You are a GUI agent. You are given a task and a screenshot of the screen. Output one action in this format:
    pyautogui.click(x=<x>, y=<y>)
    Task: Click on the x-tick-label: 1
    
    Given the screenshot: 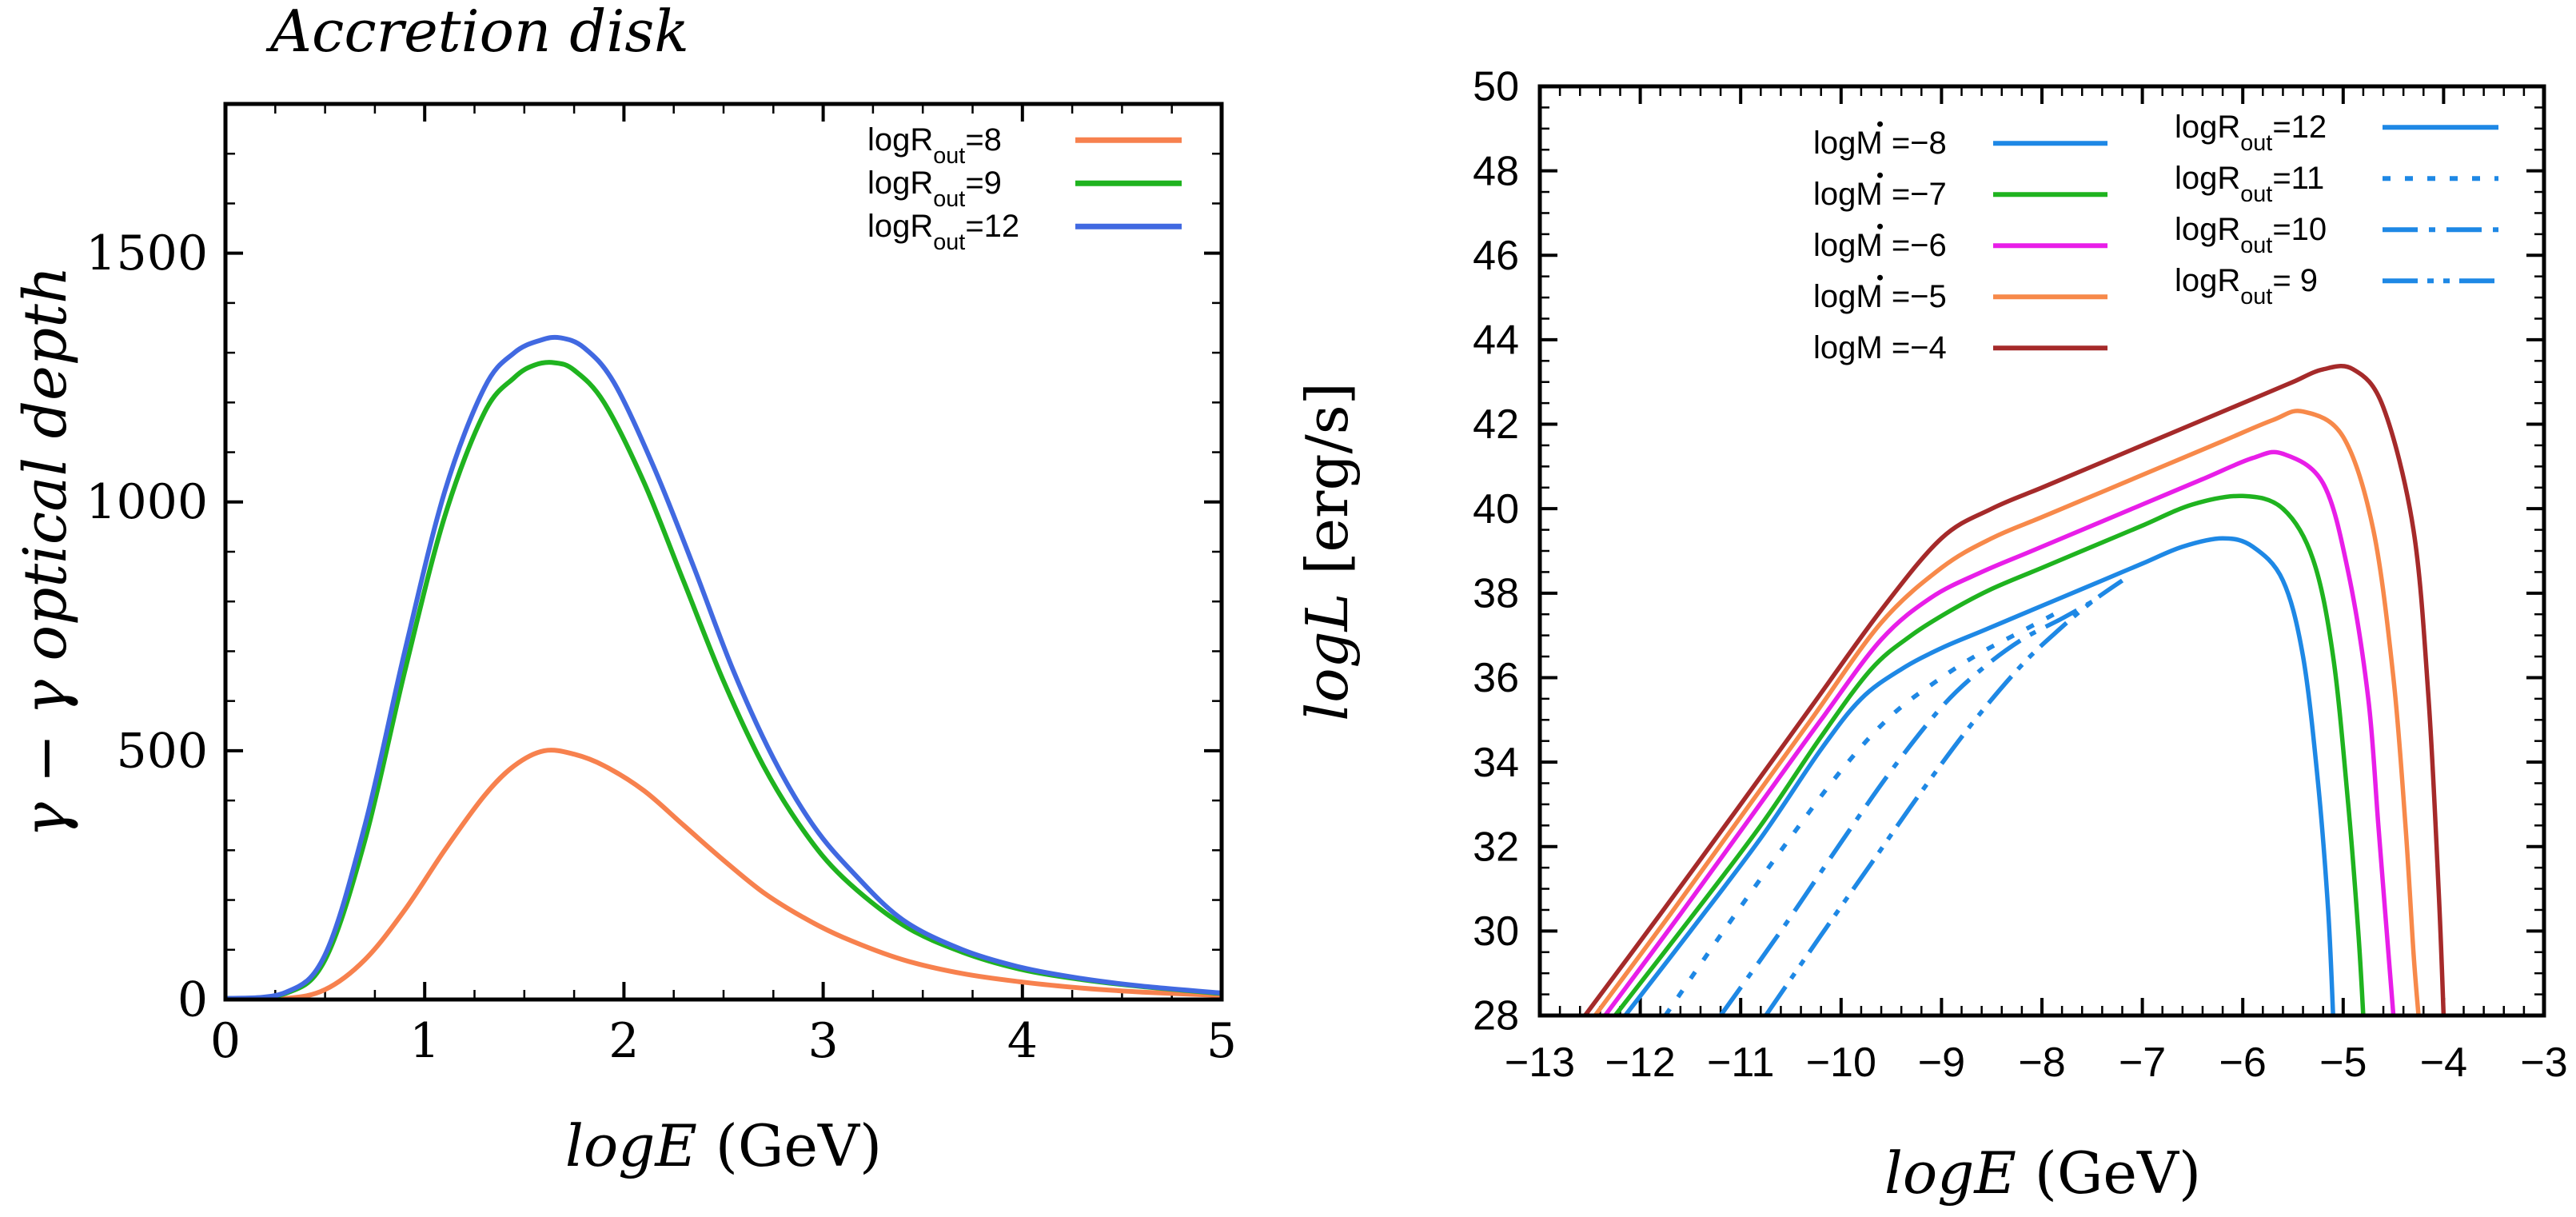 What is the action you would take?
    pyautogui.click(x=424, y=1041)
    